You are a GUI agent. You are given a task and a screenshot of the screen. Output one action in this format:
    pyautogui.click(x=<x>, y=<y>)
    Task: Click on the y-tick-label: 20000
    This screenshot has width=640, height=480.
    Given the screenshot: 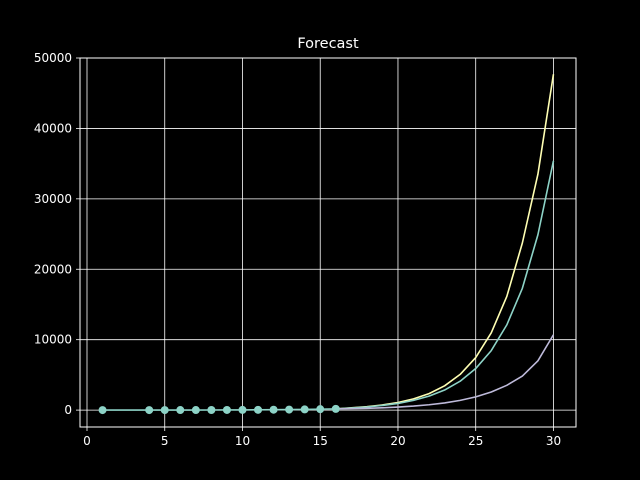 What is the action you would take?
    pyautogui.click(x=53, y=269)
    